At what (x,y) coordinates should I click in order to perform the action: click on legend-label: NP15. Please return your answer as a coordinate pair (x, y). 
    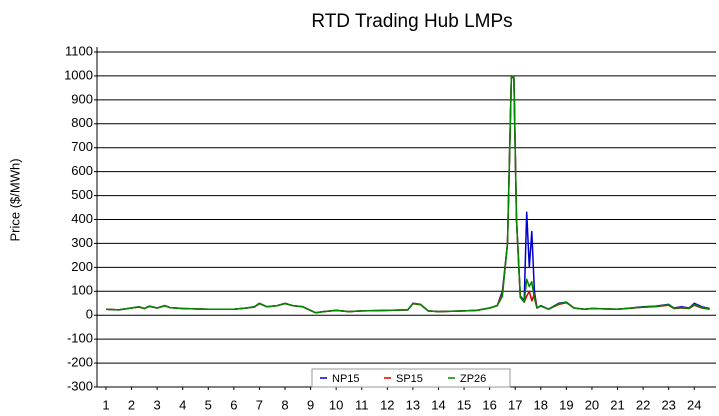
    Looking at the image, I should click on (346, 379).